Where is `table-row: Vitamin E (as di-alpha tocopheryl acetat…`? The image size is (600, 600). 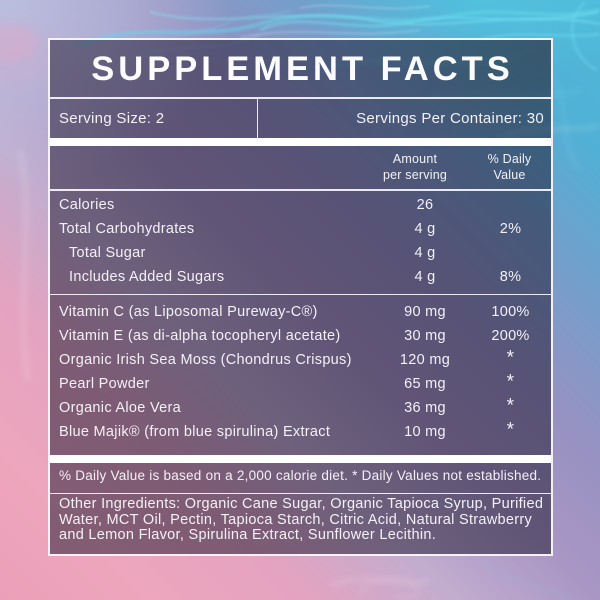
table-row: Vitamin E (as di-alpha tocopheryl acetat… is located at coordinates (294, 335).